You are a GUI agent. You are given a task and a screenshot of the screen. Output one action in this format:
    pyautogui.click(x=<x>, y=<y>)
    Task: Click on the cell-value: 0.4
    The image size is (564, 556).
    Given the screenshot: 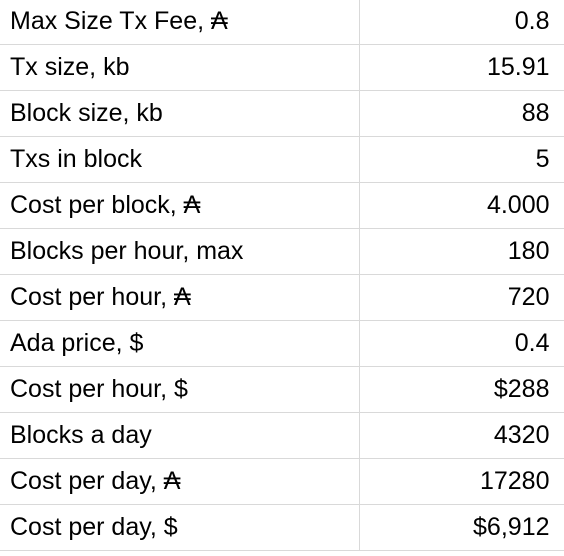 What is the action you would take?
    pyautogui.click(x=461, y=343)
    